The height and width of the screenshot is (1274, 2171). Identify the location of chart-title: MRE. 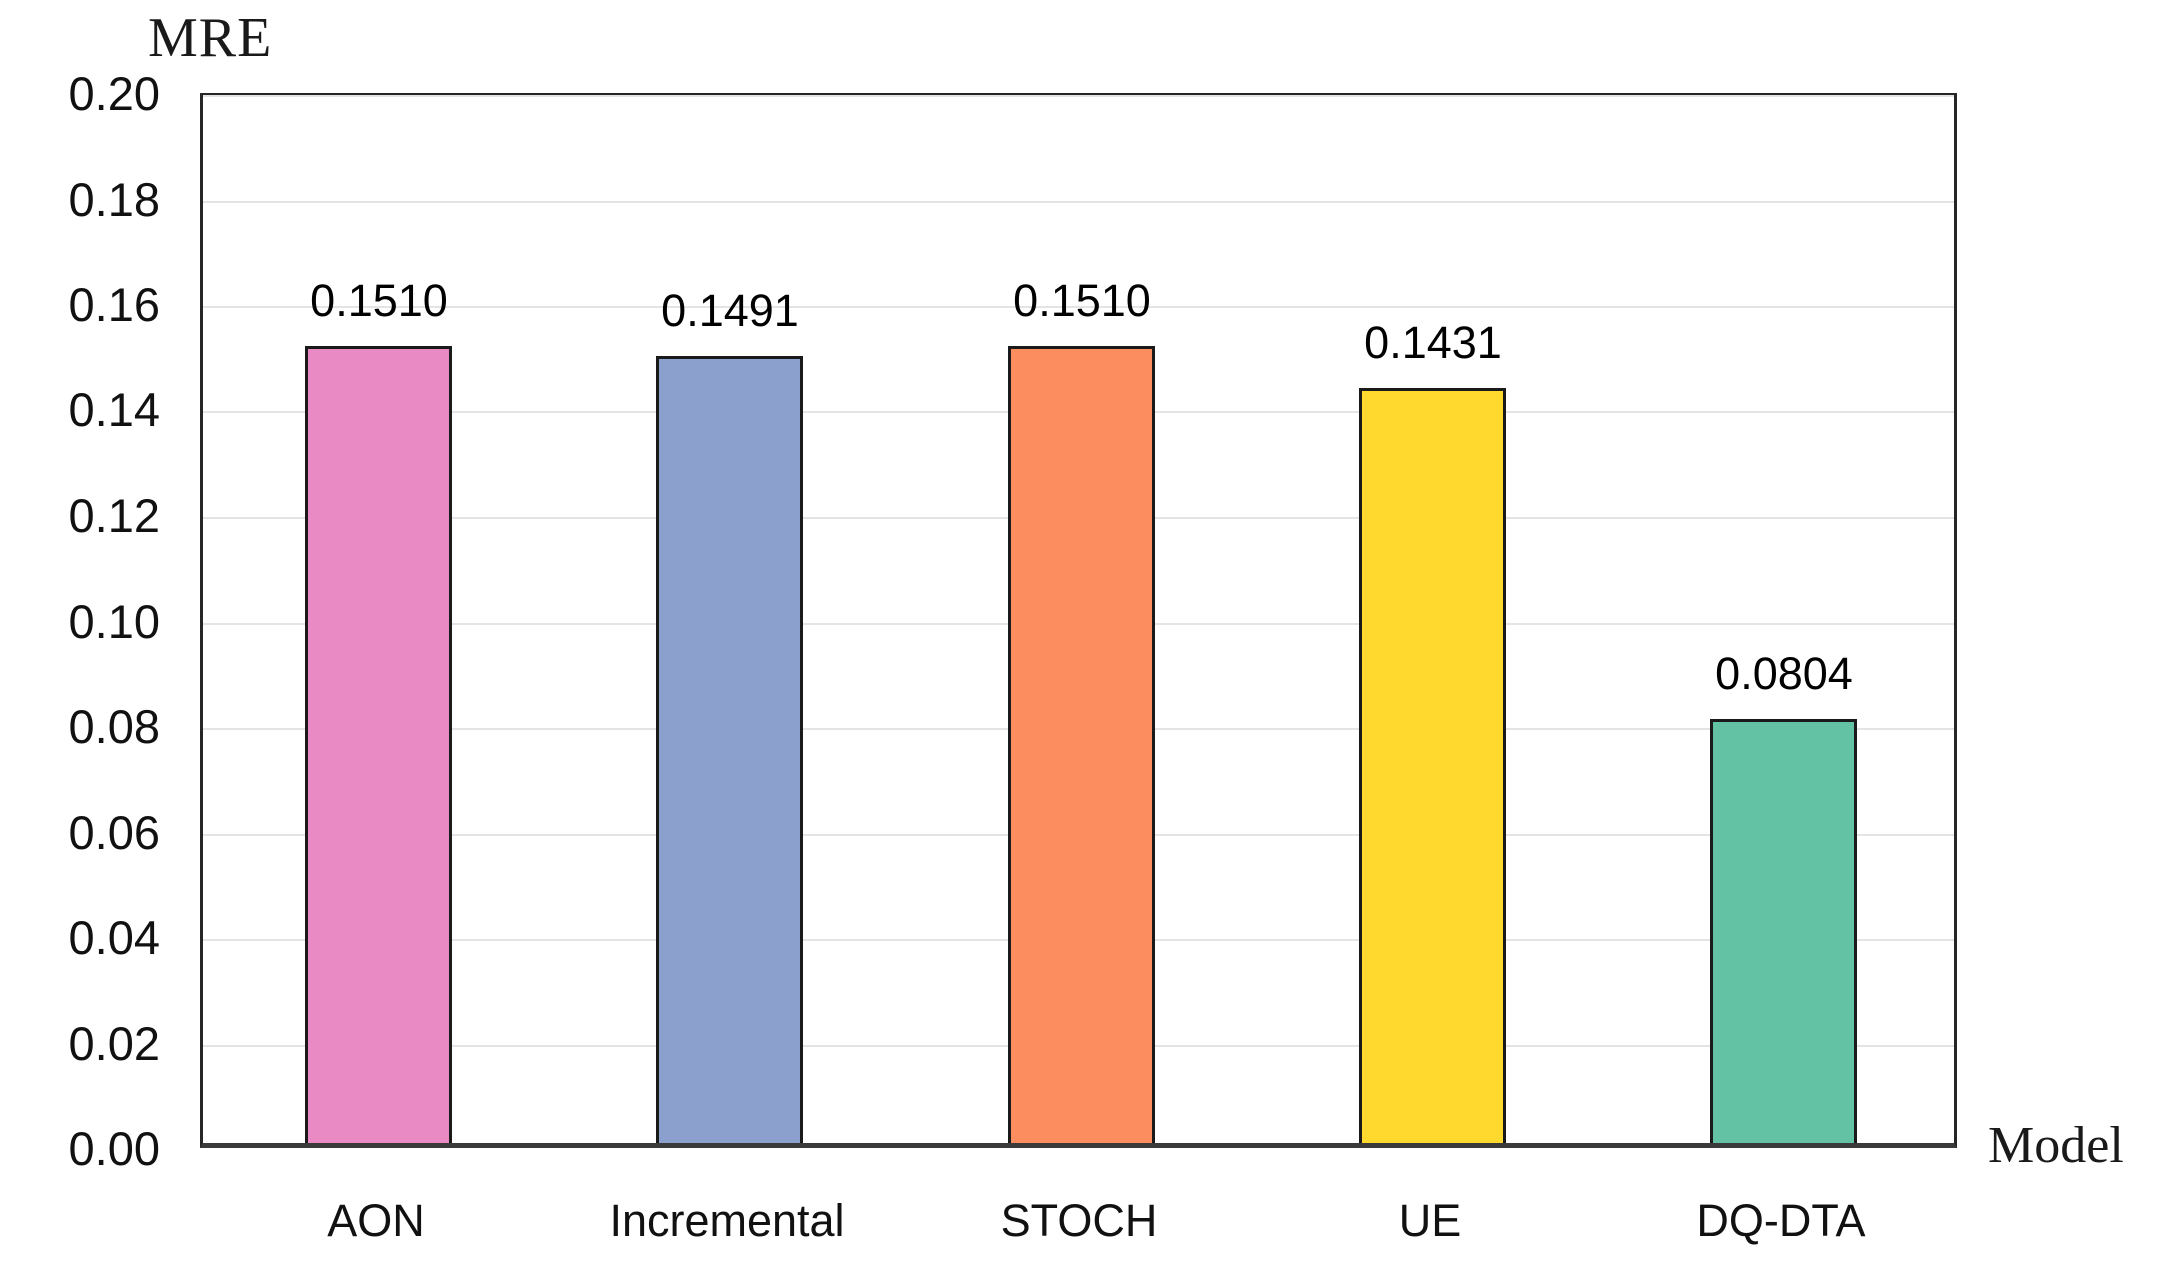
(210, 38).